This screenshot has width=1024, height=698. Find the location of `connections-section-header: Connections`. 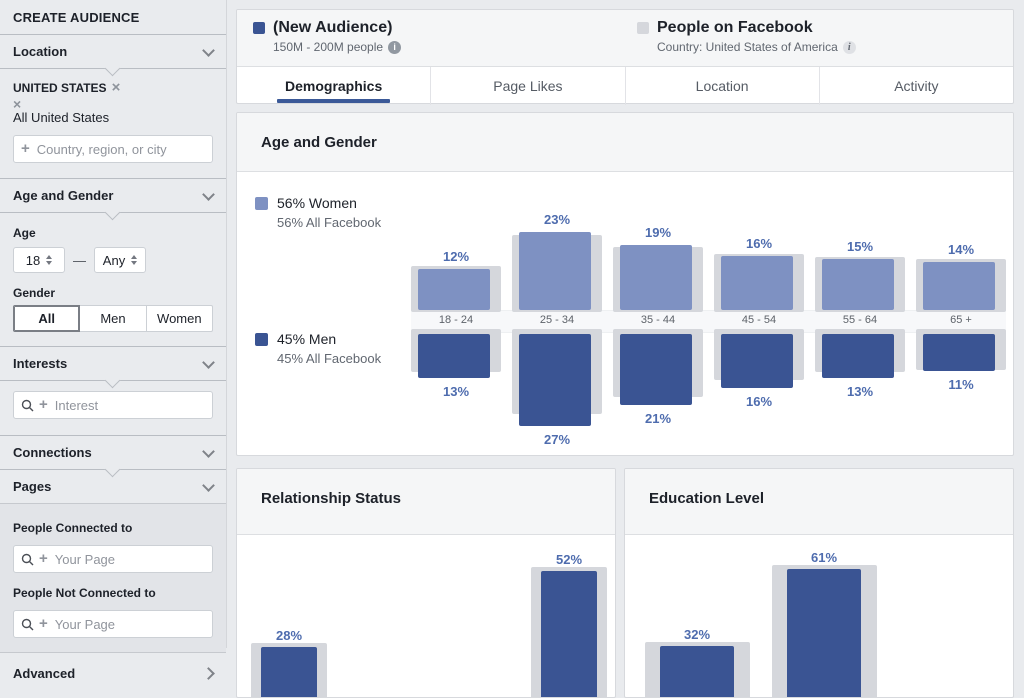

connections-section-header: Connections is located at coordinates (113, 452).